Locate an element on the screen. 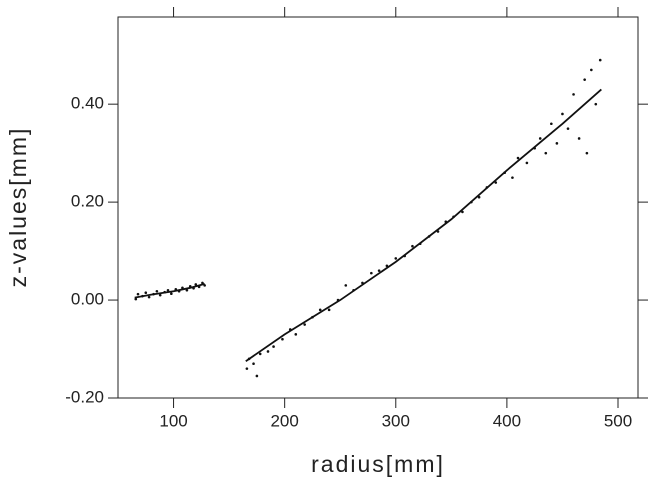 Image resolution: width=649 pixels, height=478 pixels. y-tick-label: 0.40 is located at coordinates (87, 103).